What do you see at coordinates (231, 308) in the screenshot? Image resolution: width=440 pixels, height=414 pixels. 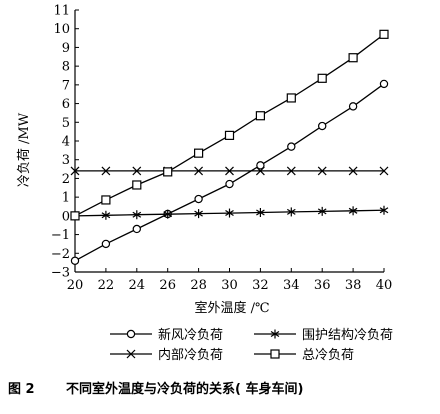 I see `x-axis-label: 室外温度 /℃` at bounding box center [231, 308].